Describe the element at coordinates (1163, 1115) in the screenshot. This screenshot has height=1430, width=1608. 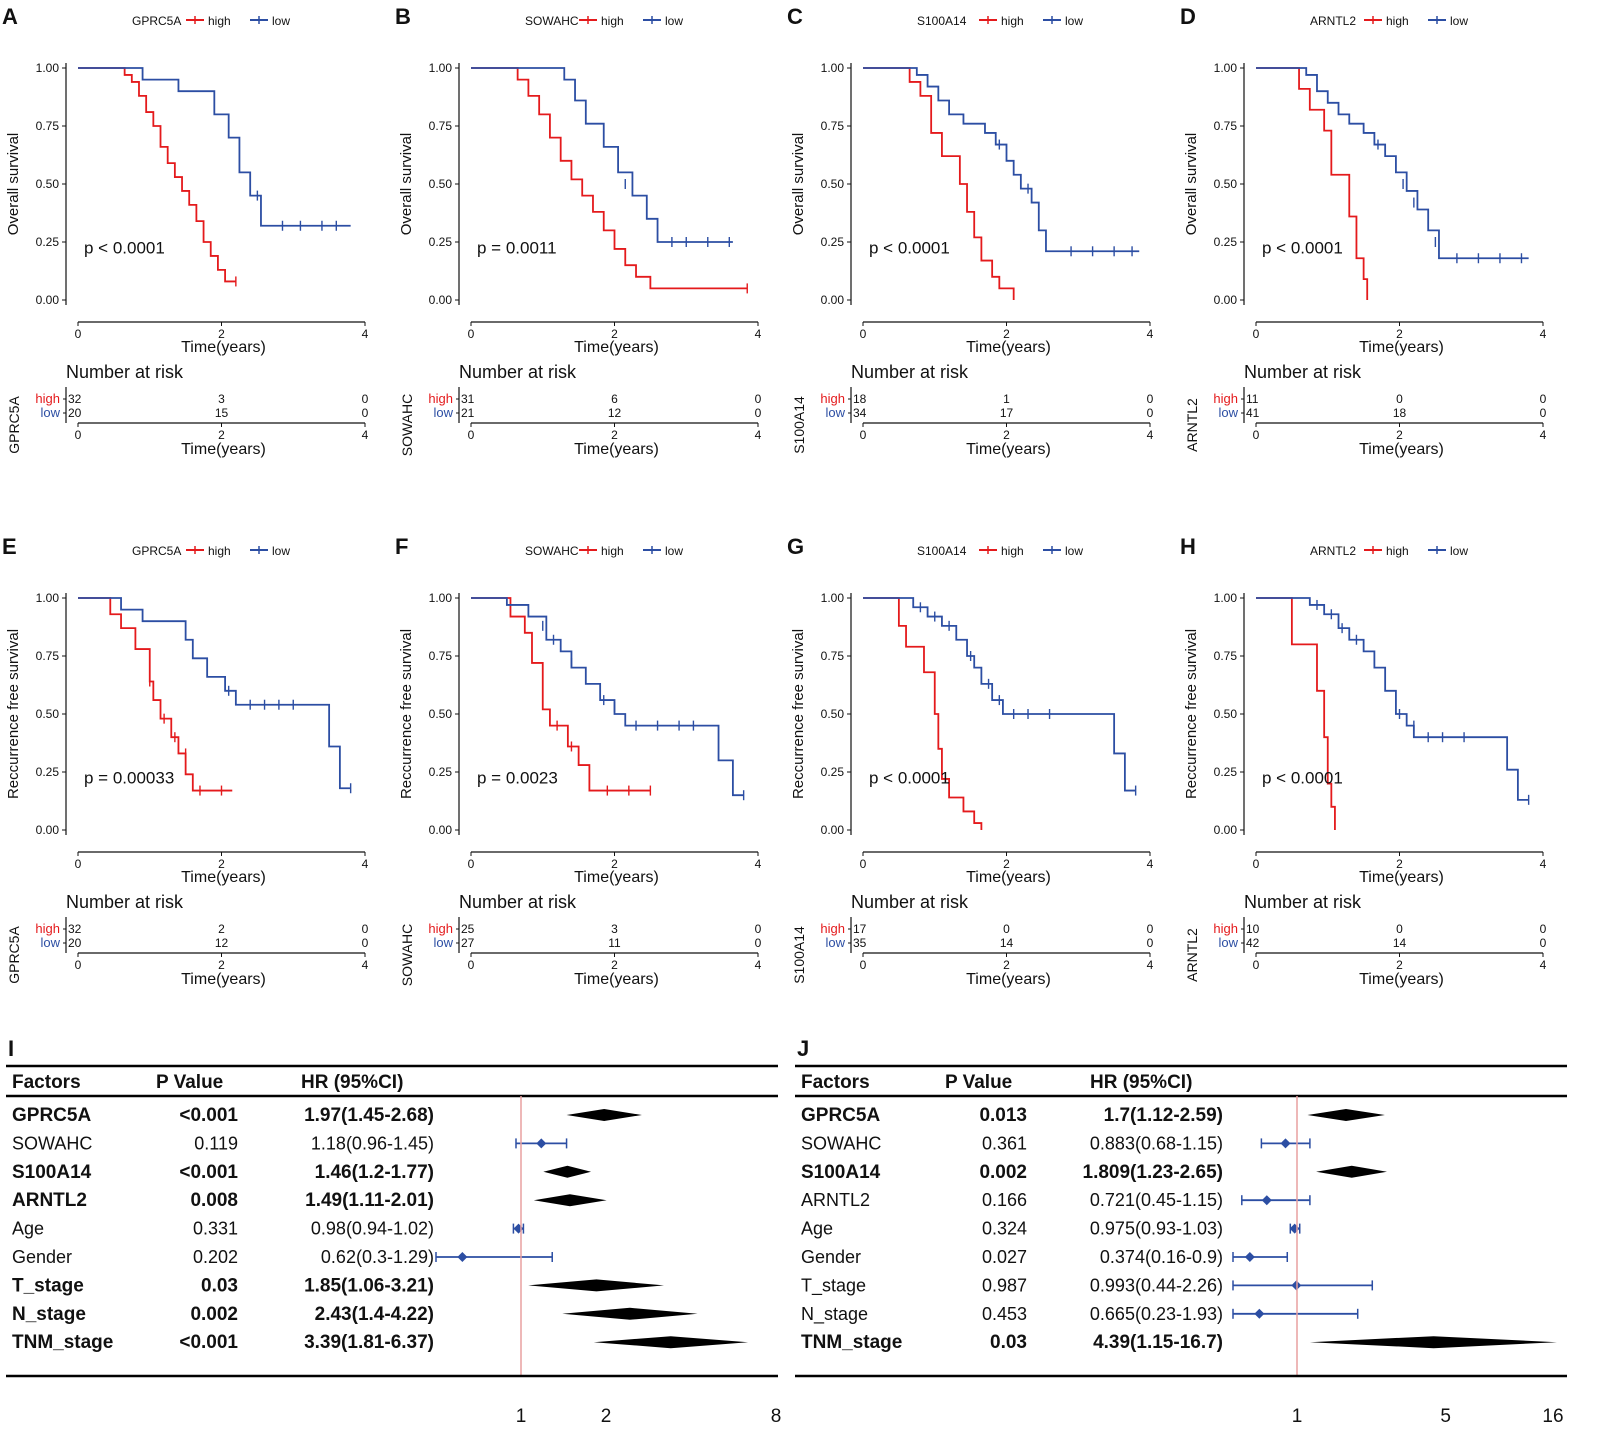
I see `row-hr-text: 1.7(1.12-2.59)` at that location.